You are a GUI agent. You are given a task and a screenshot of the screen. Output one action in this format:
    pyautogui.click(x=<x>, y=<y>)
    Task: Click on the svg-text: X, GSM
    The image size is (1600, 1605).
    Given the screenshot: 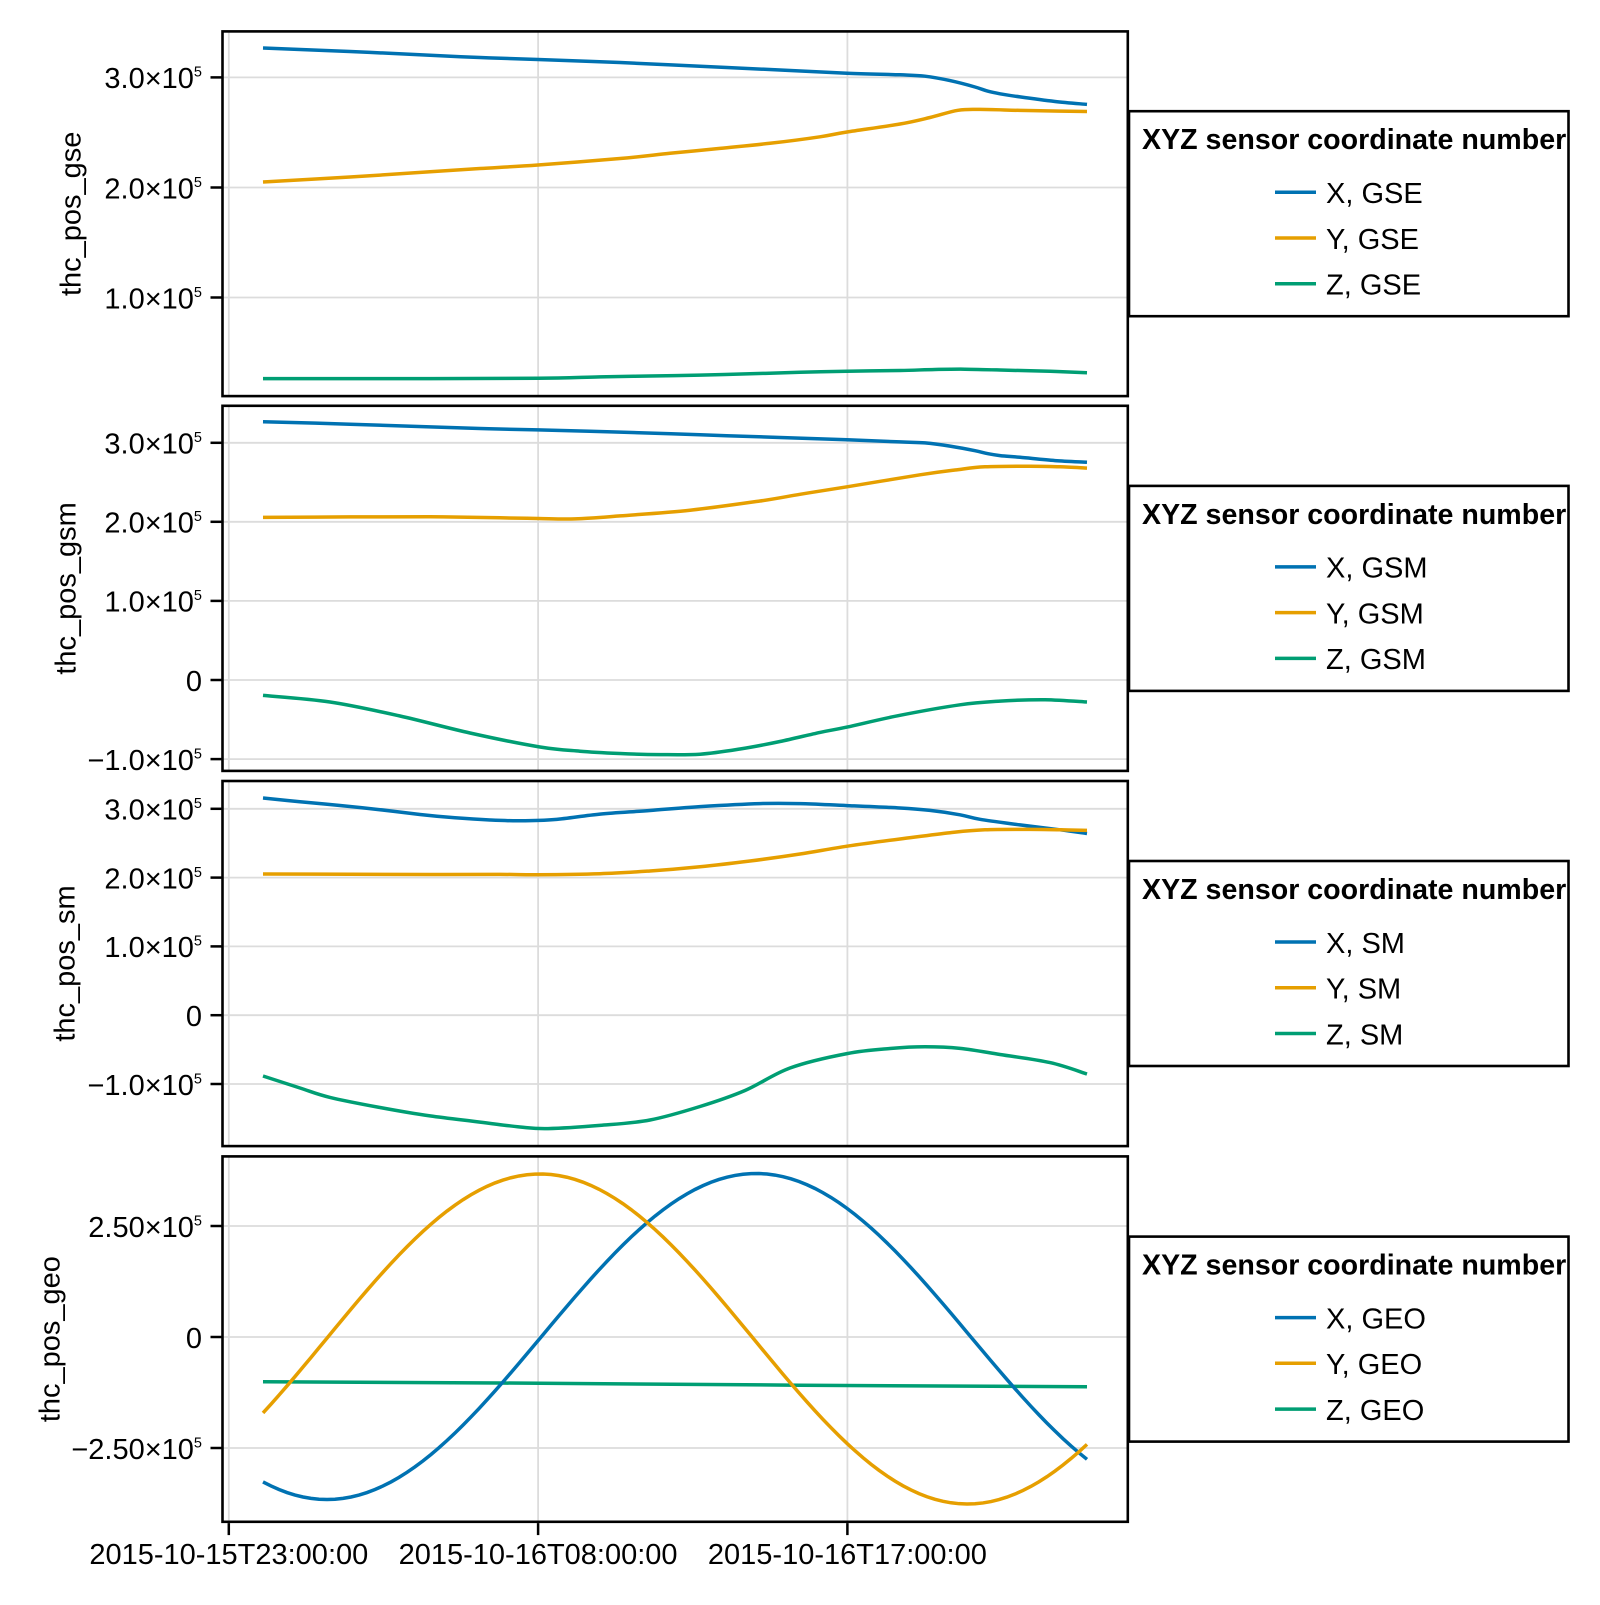 What is the action you would take?
    pyautogui.click(x=1377, y=569)
    